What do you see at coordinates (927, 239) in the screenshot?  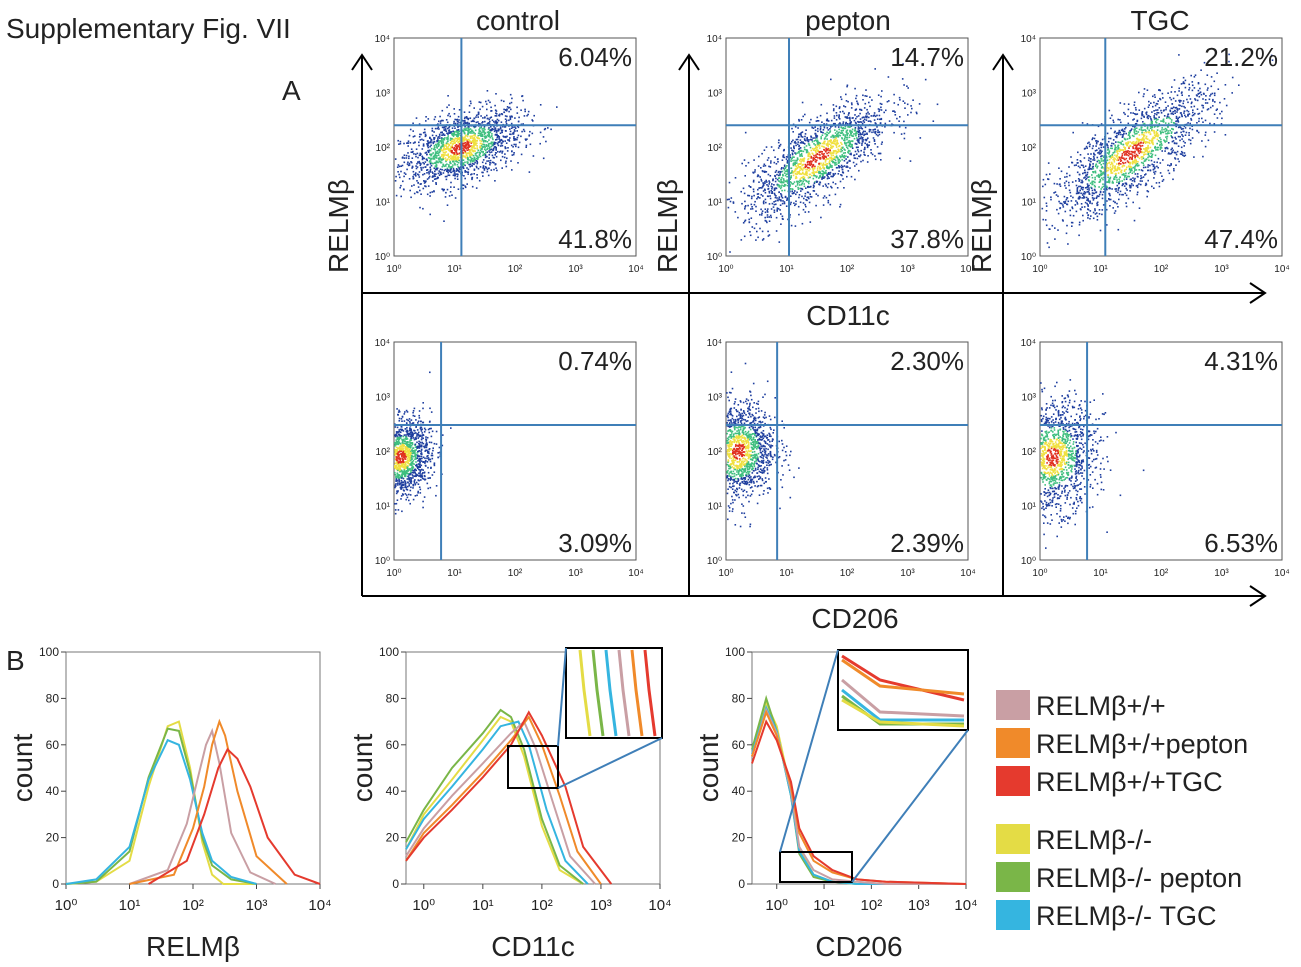 I see `quadrant-lower-right-percent: 37.8%` at bounding box center [927, 239].